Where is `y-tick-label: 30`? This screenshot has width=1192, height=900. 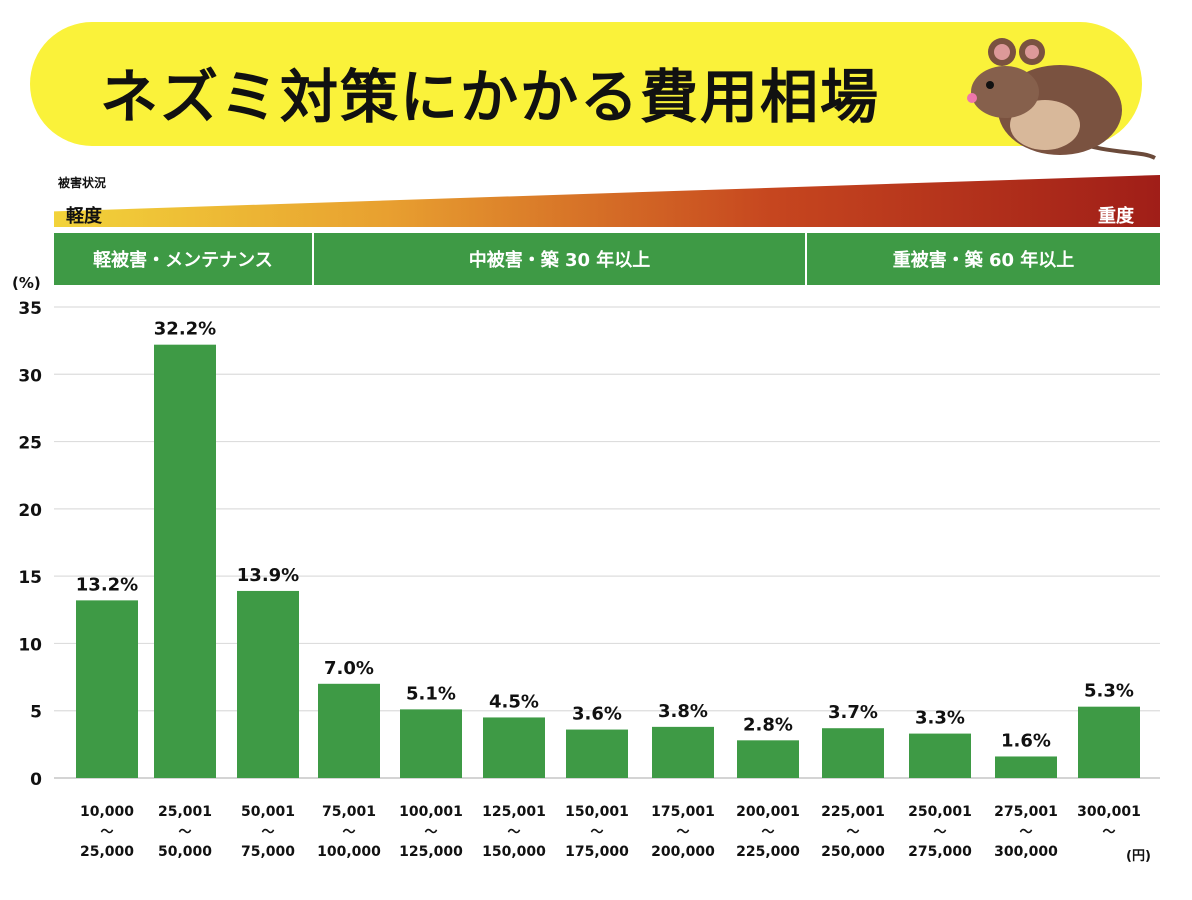 y-tick-label: 30 is located at coordinates (30, 376).